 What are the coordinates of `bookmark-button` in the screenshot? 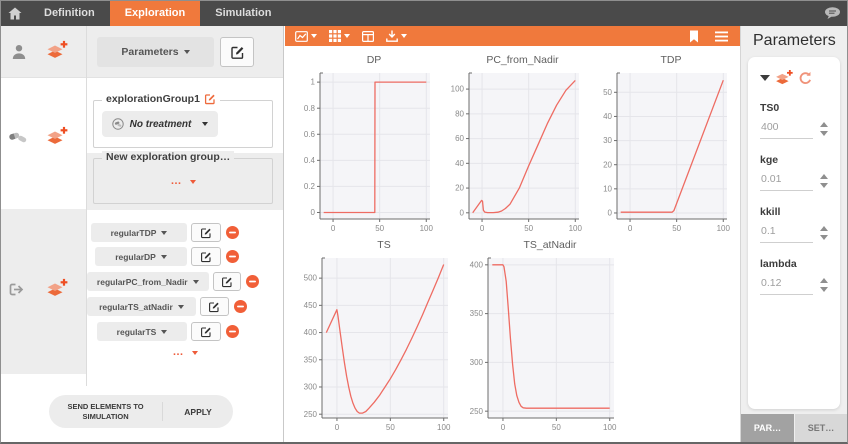 It's located at (694, 36).